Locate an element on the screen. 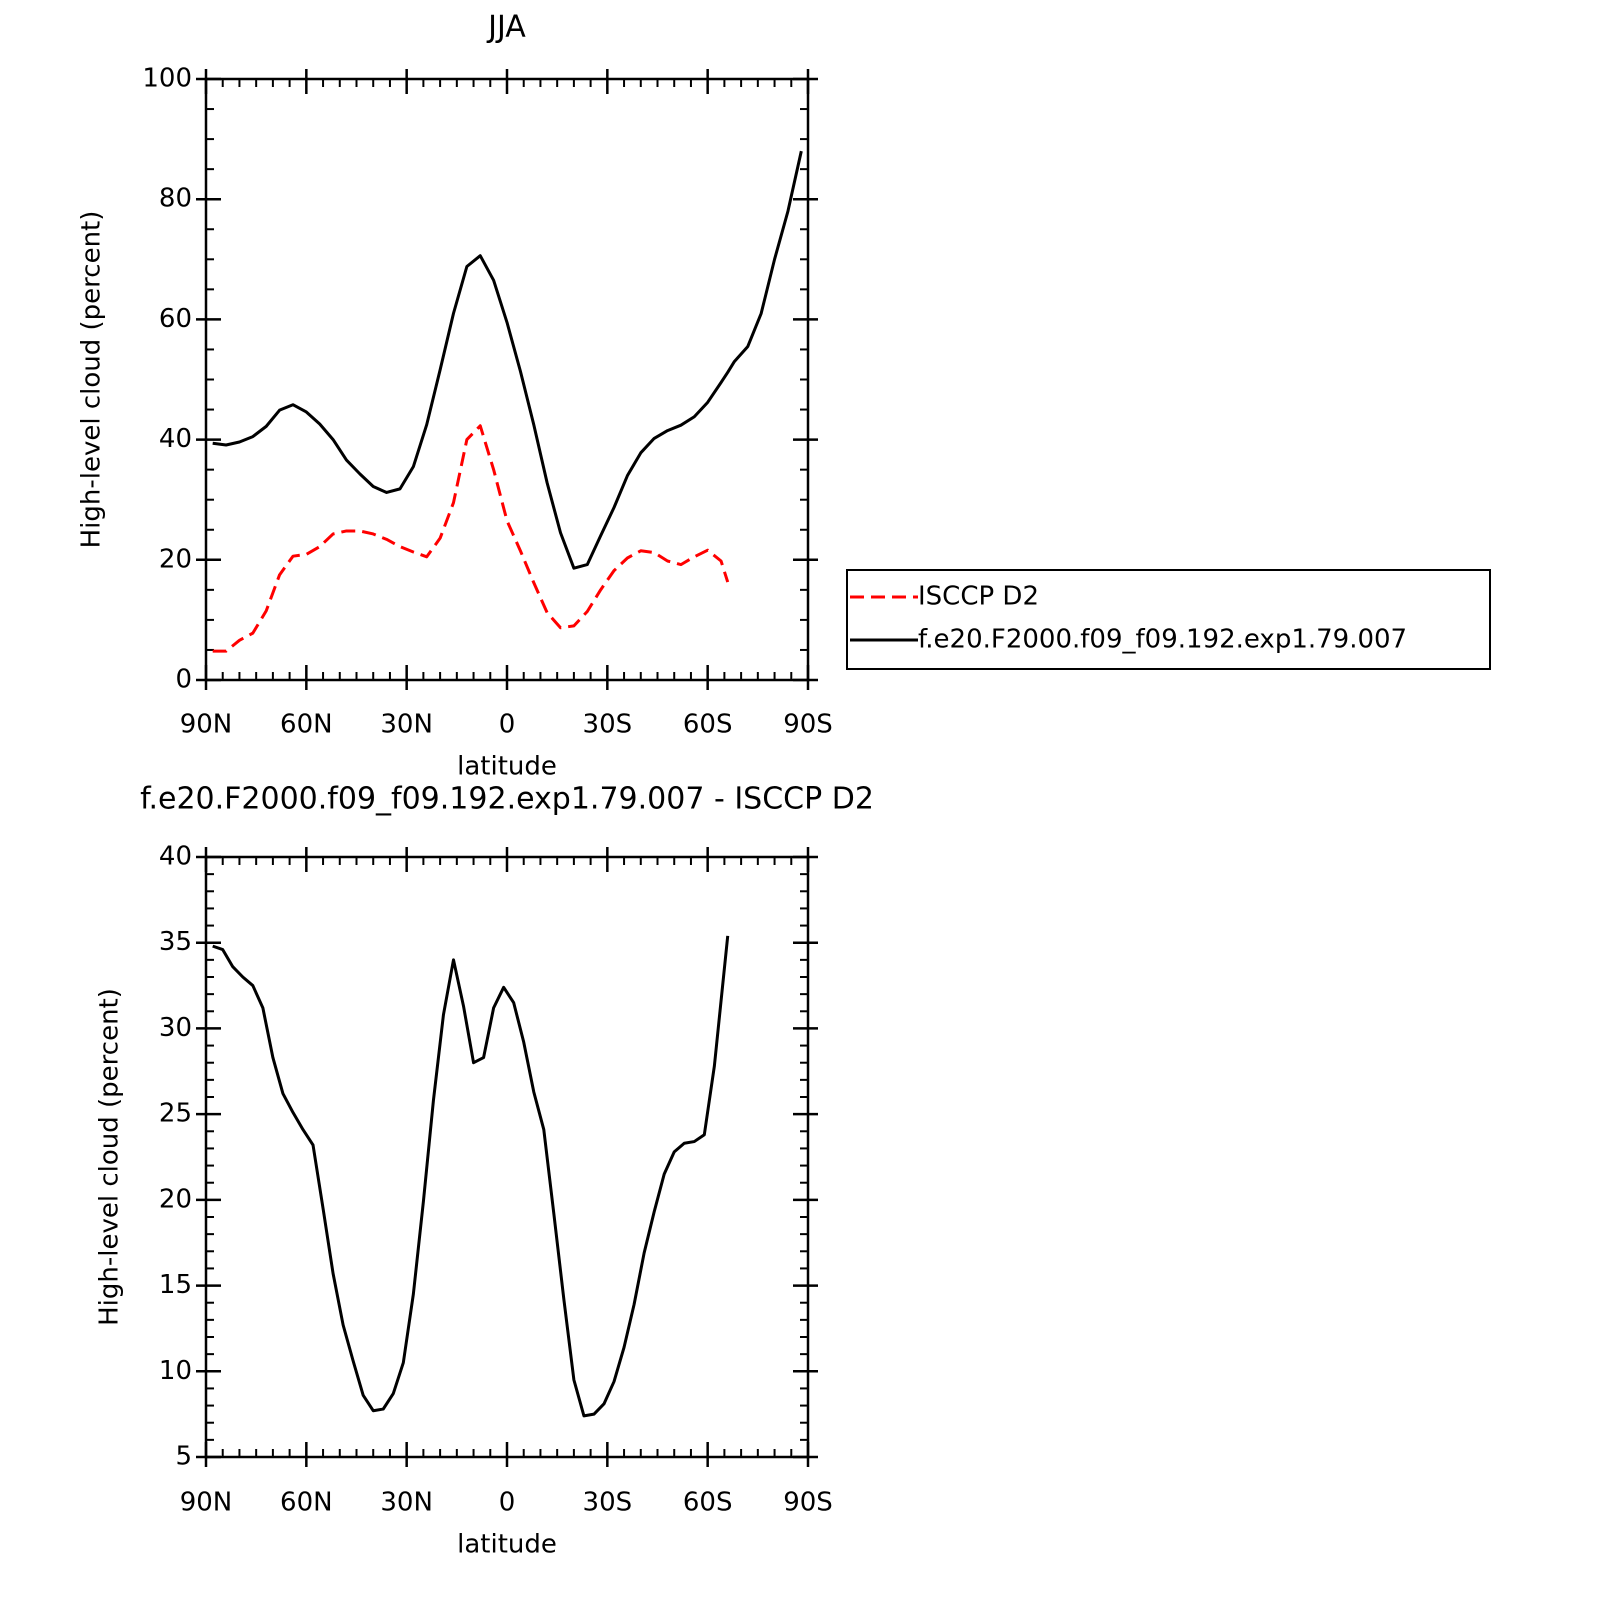  y-tick-label: 5 is located at coordinates (183, 1457).